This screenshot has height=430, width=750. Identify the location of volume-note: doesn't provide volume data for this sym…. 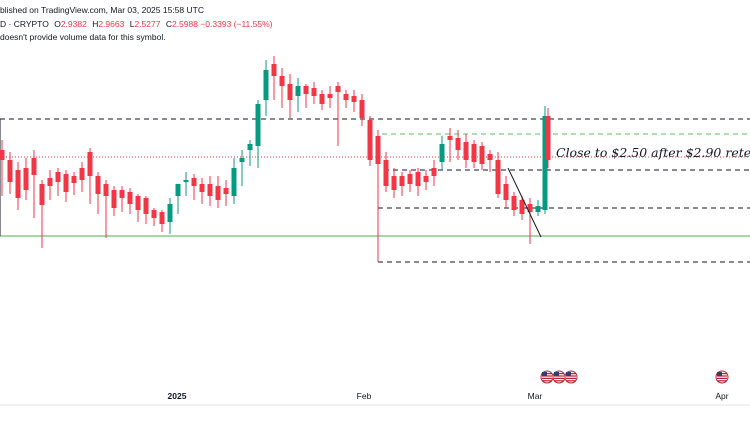
(83, 37).